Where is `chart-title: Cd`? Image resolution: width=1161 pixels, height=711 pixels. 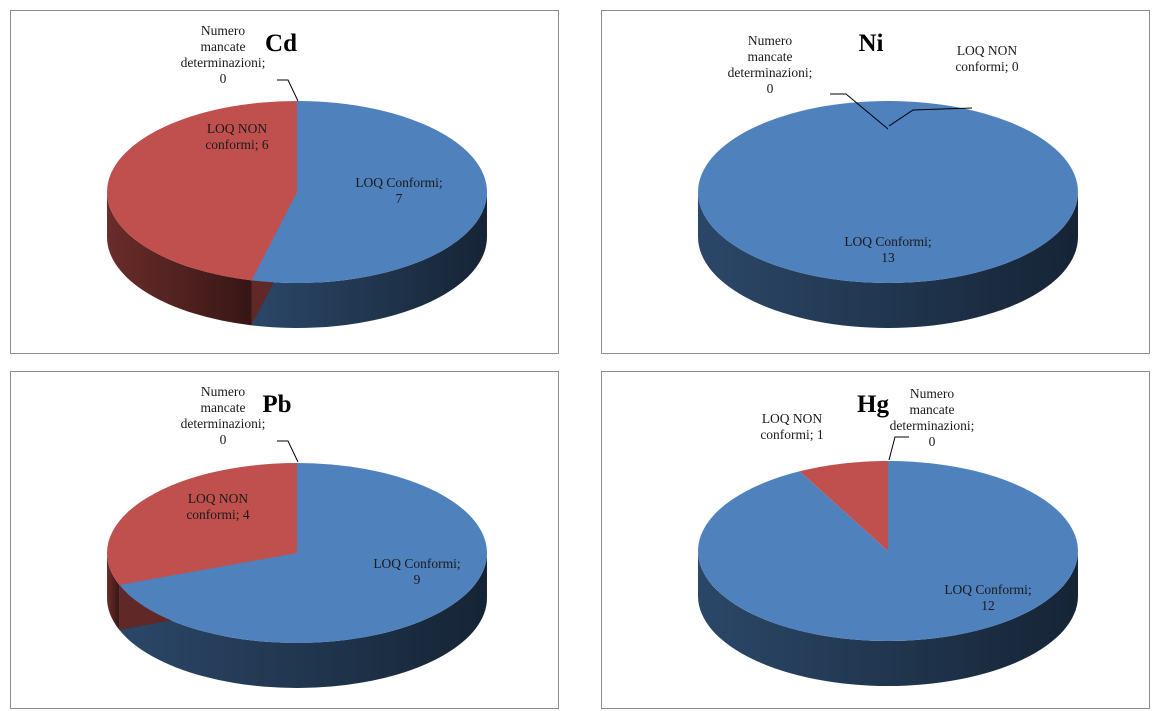 chart-title: Cd is located at coordinates (281, 43).